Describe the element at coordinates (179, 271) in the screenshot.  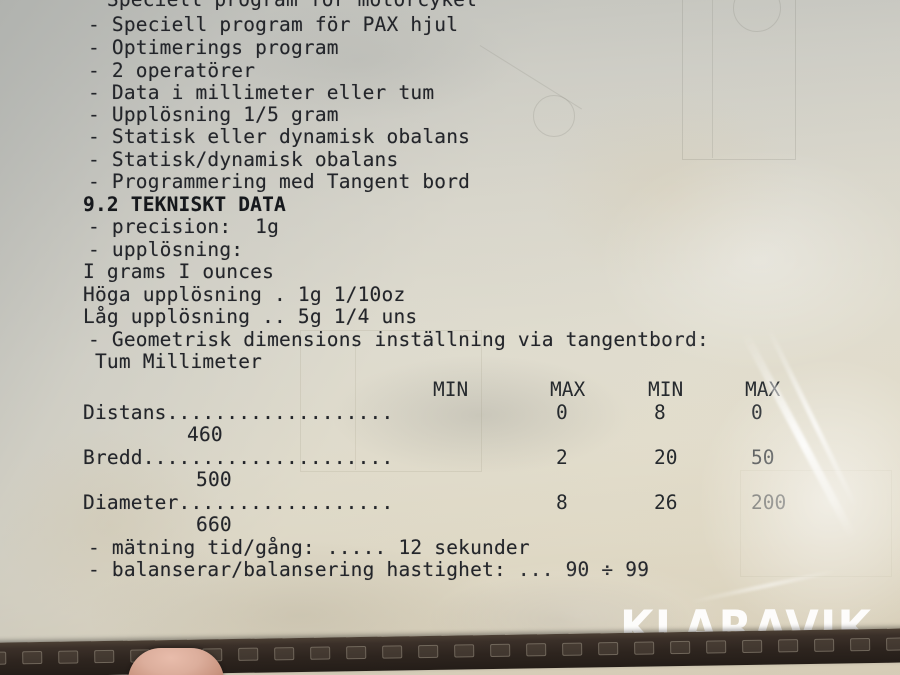
I see `spec-line-2: I grams I ounces` at that location.